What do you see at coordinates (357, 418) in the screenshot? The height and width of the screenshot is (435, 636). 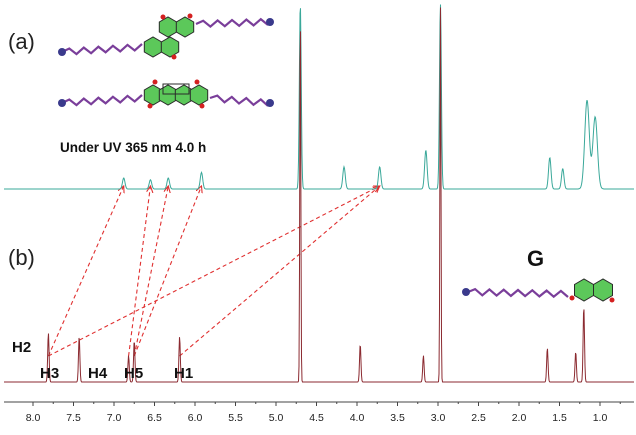 I see `x-tick-label: 4.0` at bounding box center [357, 418].